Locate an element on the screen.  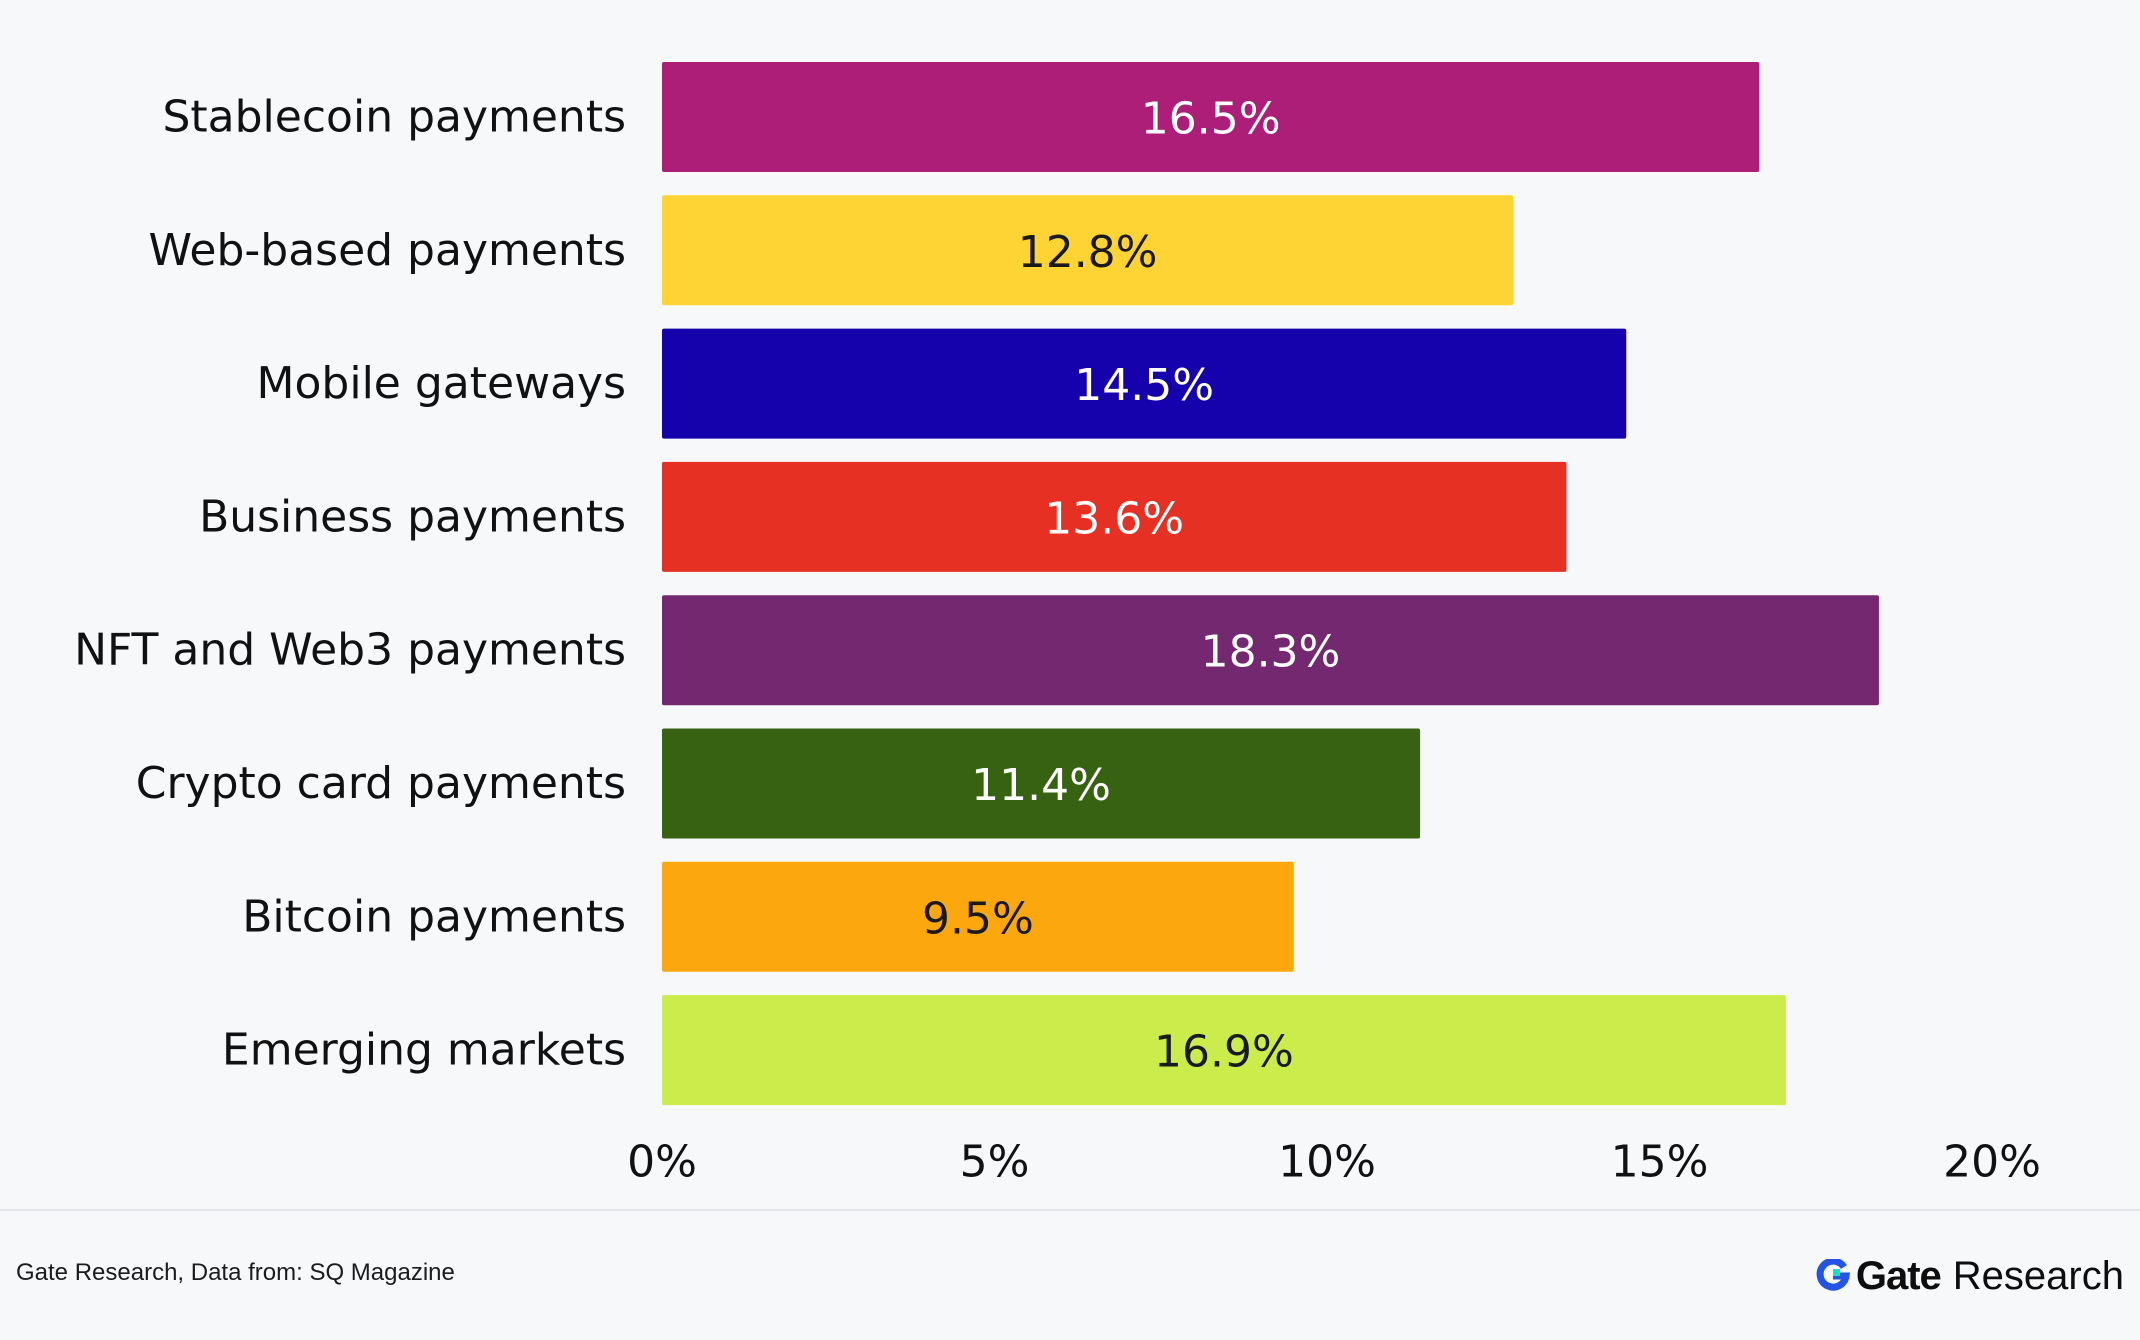
category-label-3: Business payments is located at coordinates (412, 516).